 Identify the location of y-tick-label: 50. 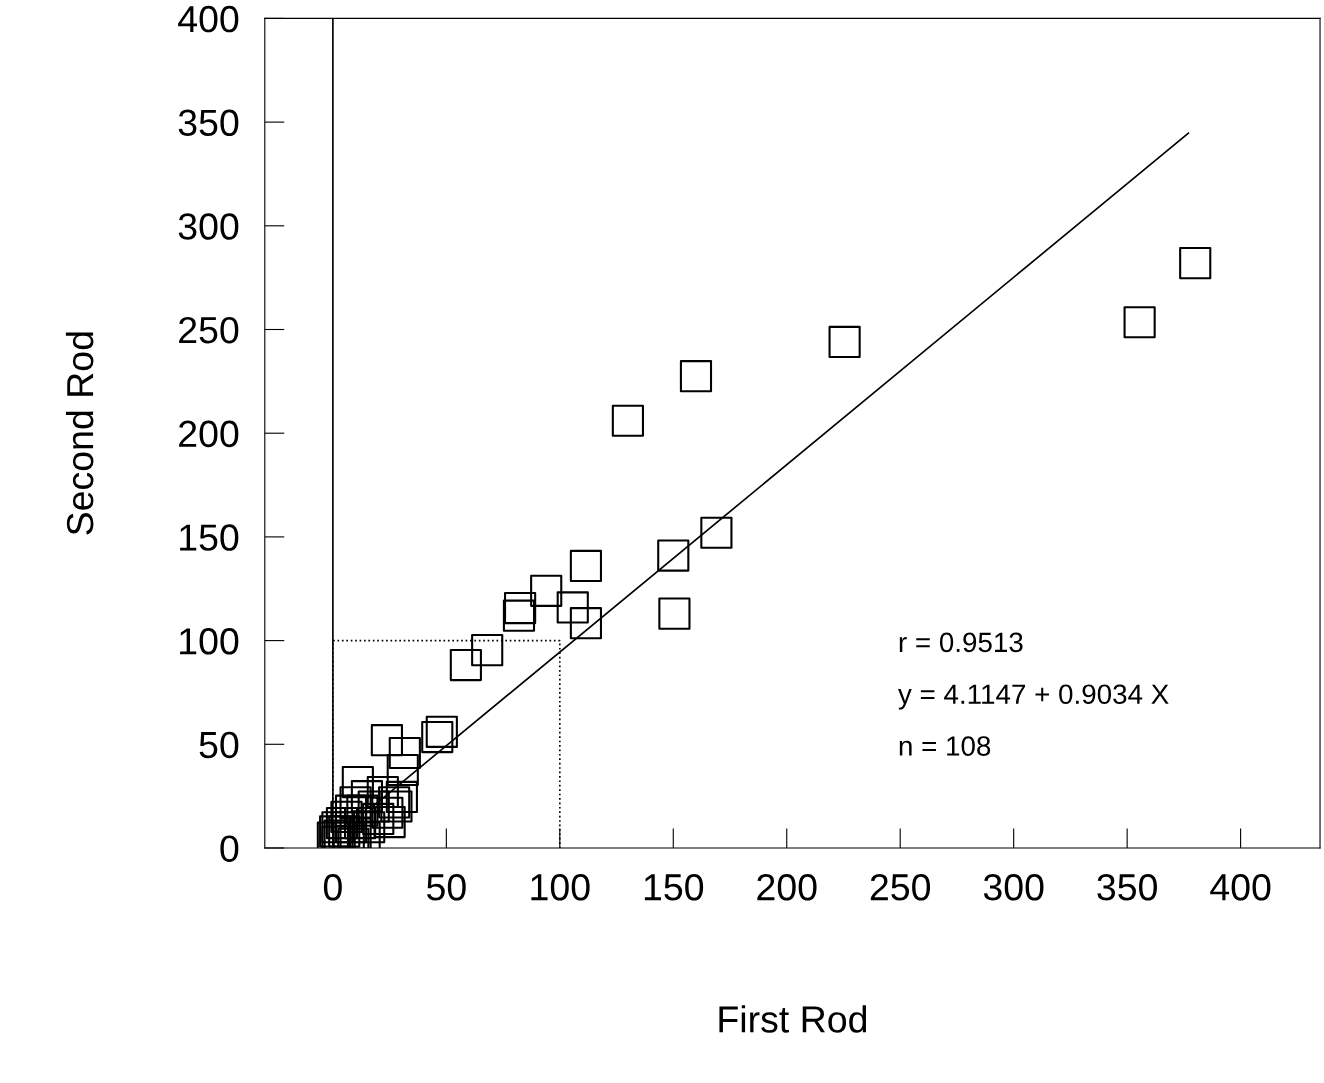
(219, 745).